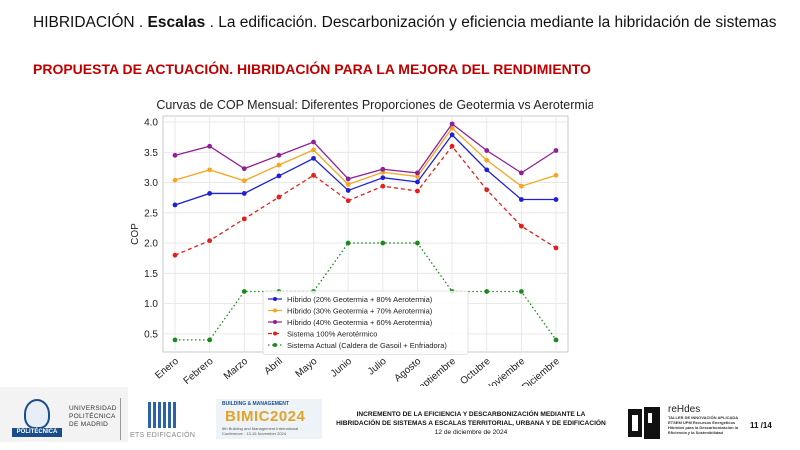 This screenshot has width=800, height=450. What do you see at coordinates (684, 409) in the screenshot?
I see `rehdes-title: reHdes` at bounding box center [684, 409].